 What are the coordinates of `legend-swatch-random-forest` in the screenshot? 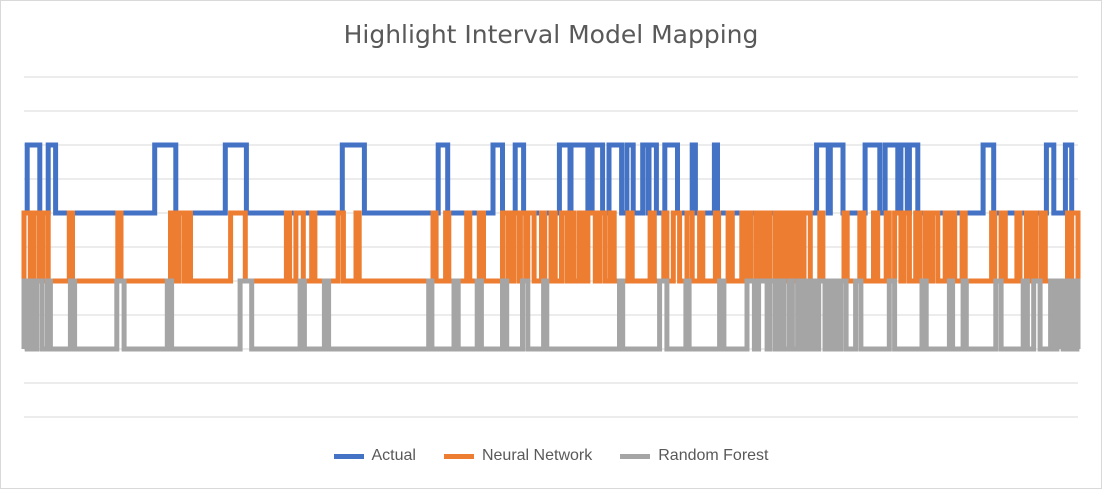 It's located at (635, 456).